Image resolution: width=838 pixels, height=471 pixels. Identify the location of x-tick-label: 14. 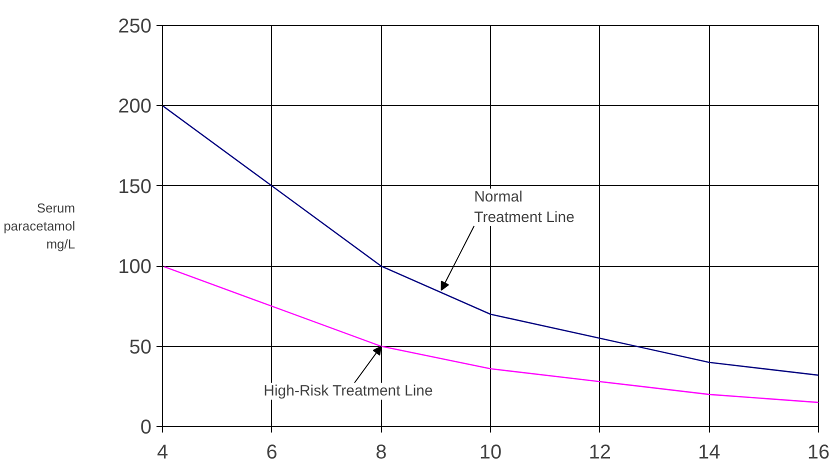
(709, 453).